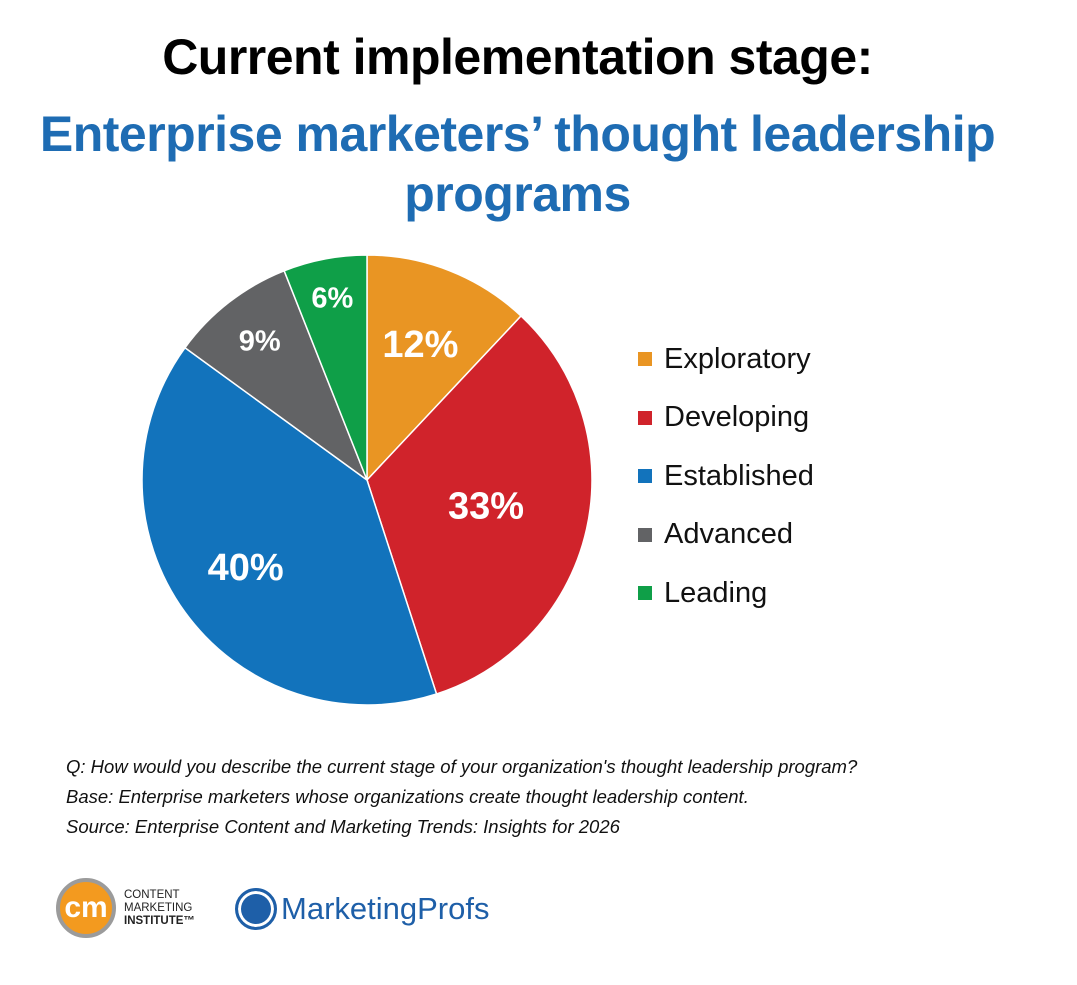 This screenshot has width=1077, height=985. I want to click on legend-label: Developing, so click(737, 417).